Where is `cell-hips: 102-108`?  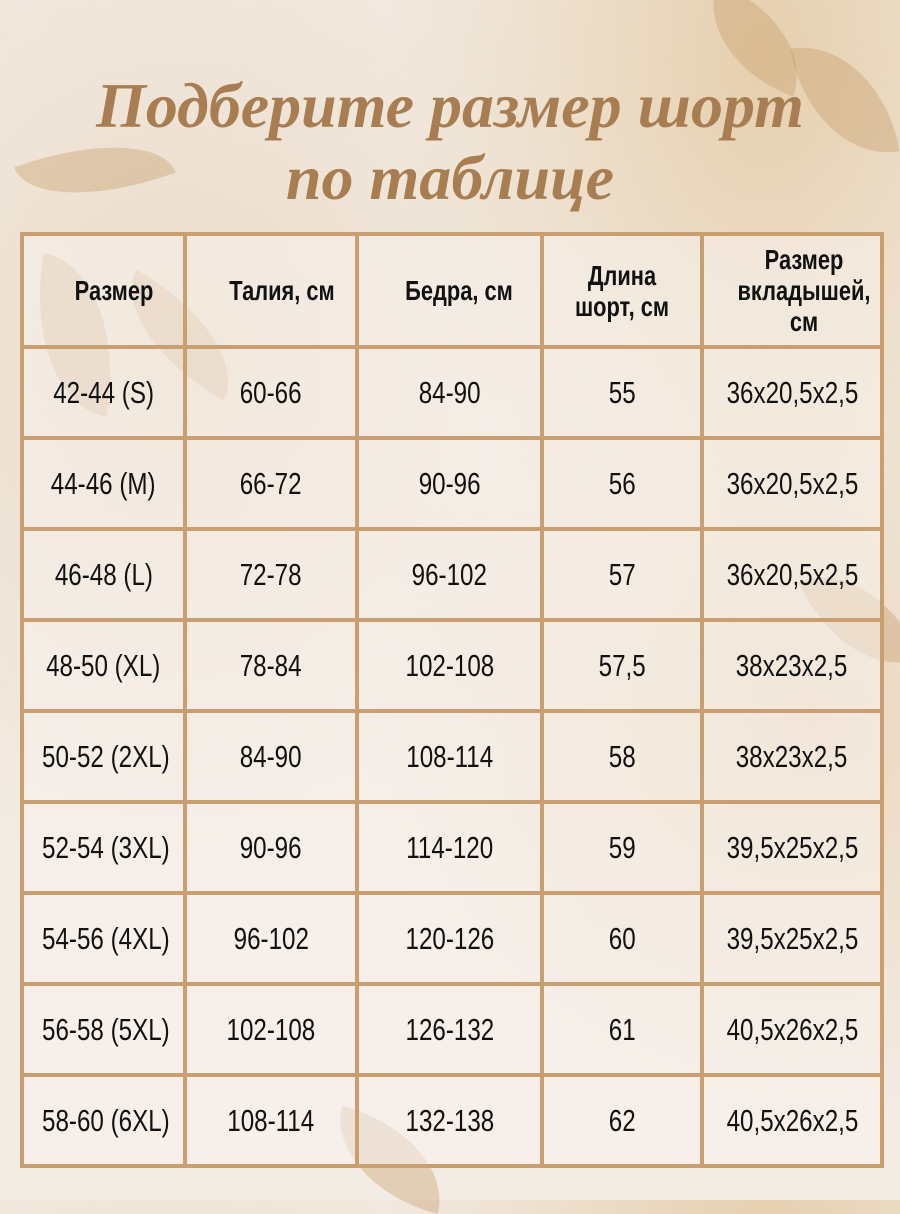
cell-hips: 102-108 is located at coordinates (449, 665).